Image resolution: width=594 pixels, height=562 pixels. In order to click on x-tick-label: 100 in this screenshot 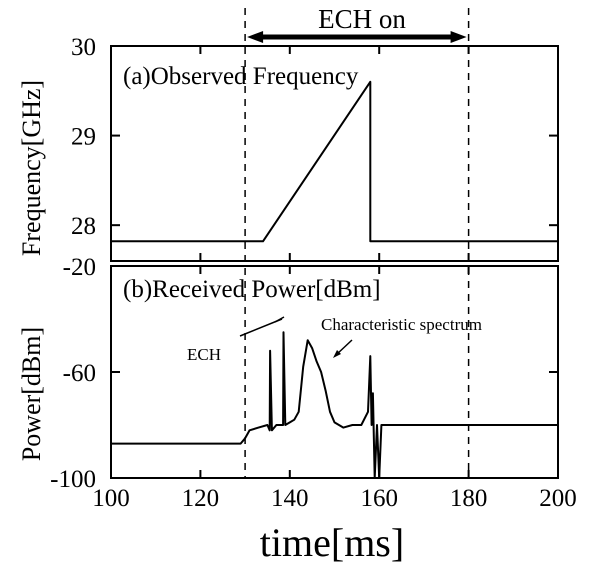, I will do `click(111, 498)`.